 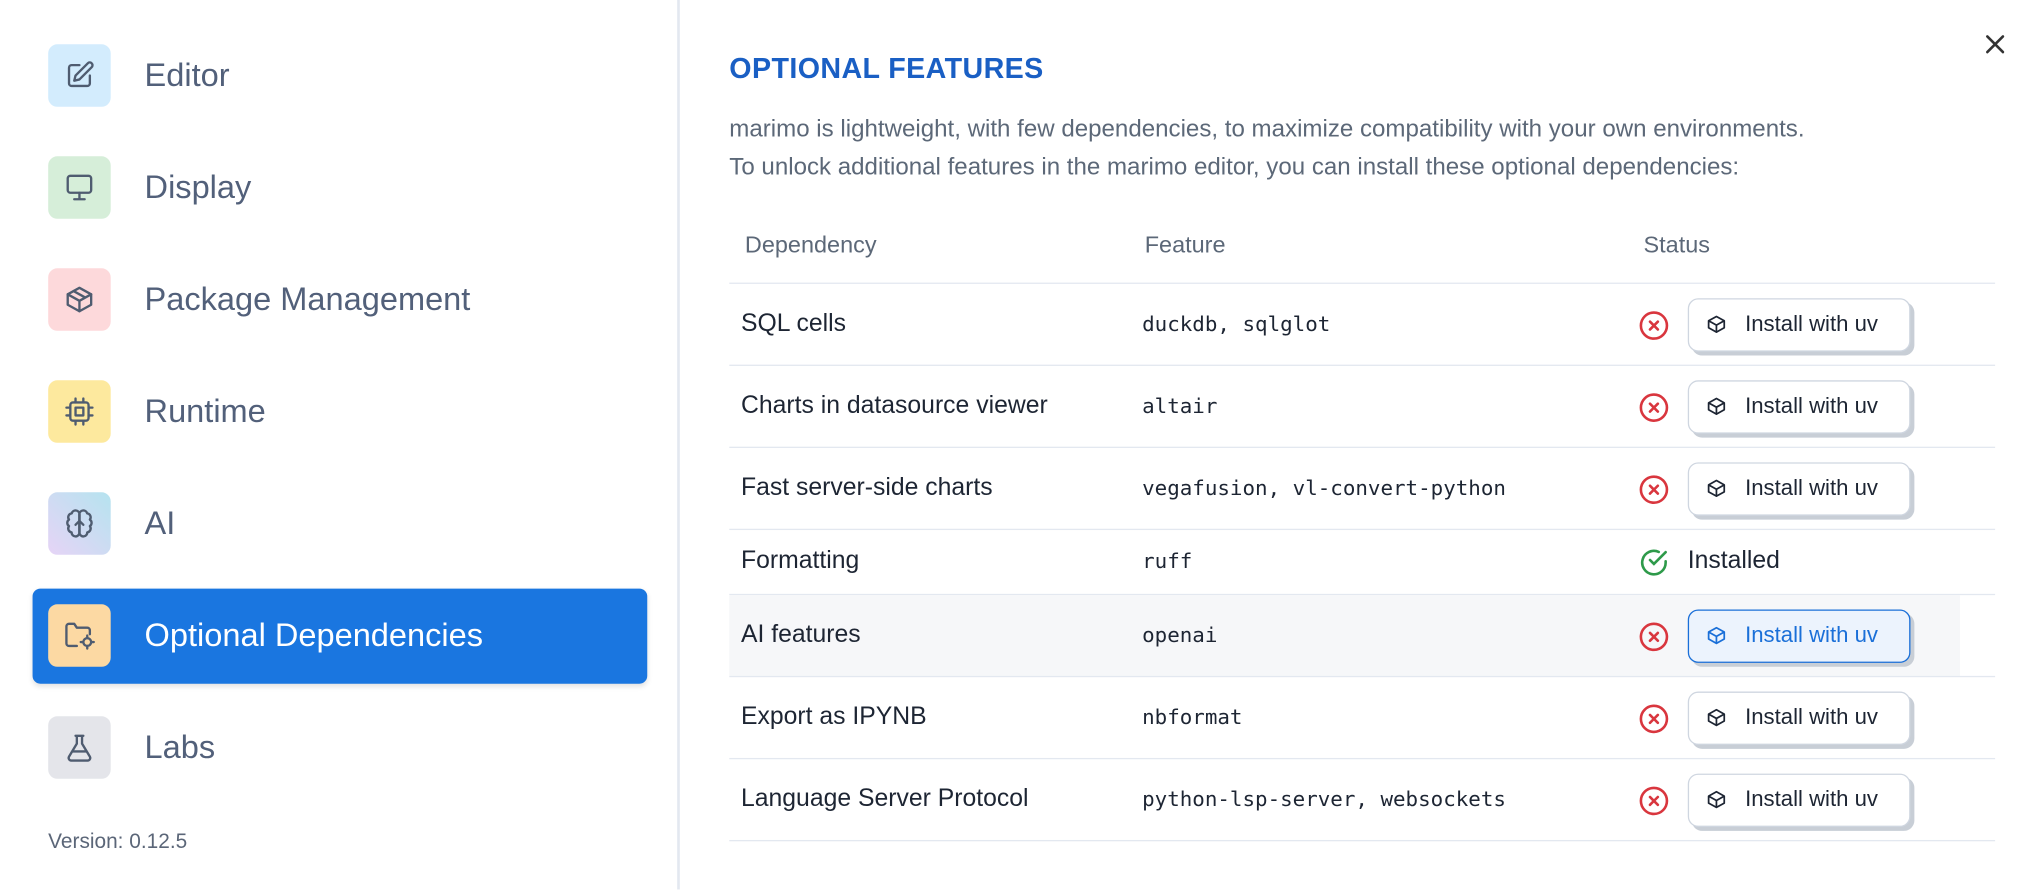 What do you see at coordinates (307, 299) in the screenshot?
I see `sidebar-item-label: Package Management` at bounding box center [307, 299].